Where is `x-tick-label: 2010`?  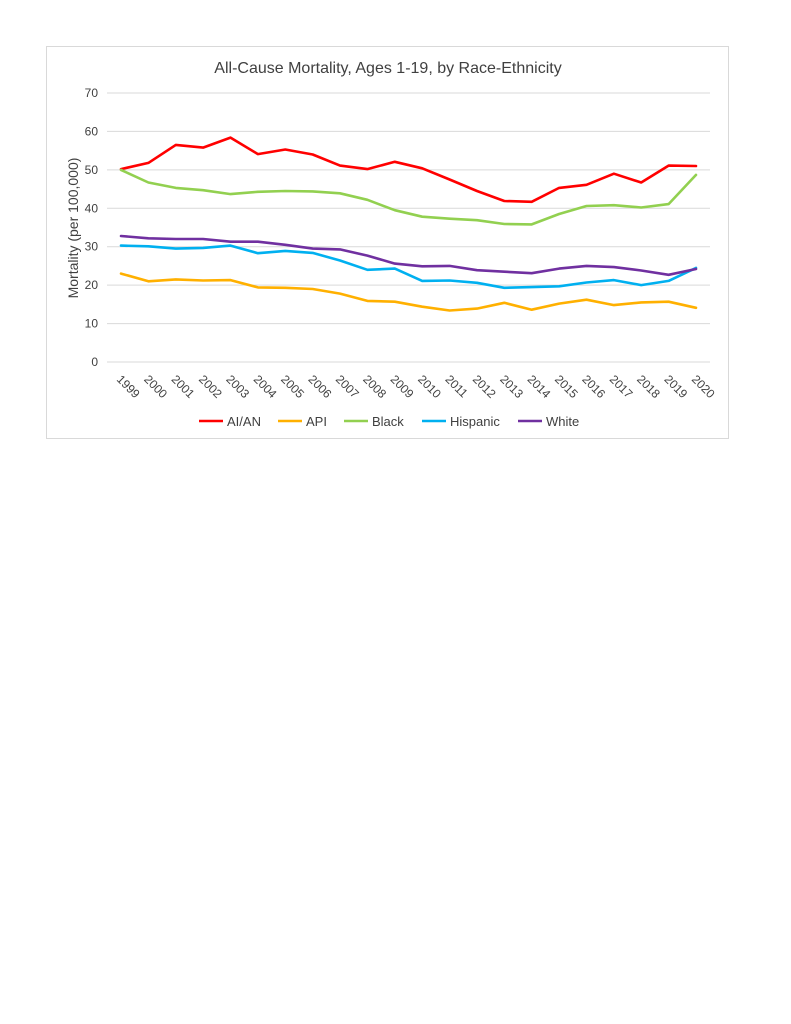 x-tick-label: 2010 is located at coordinates (429, 386).